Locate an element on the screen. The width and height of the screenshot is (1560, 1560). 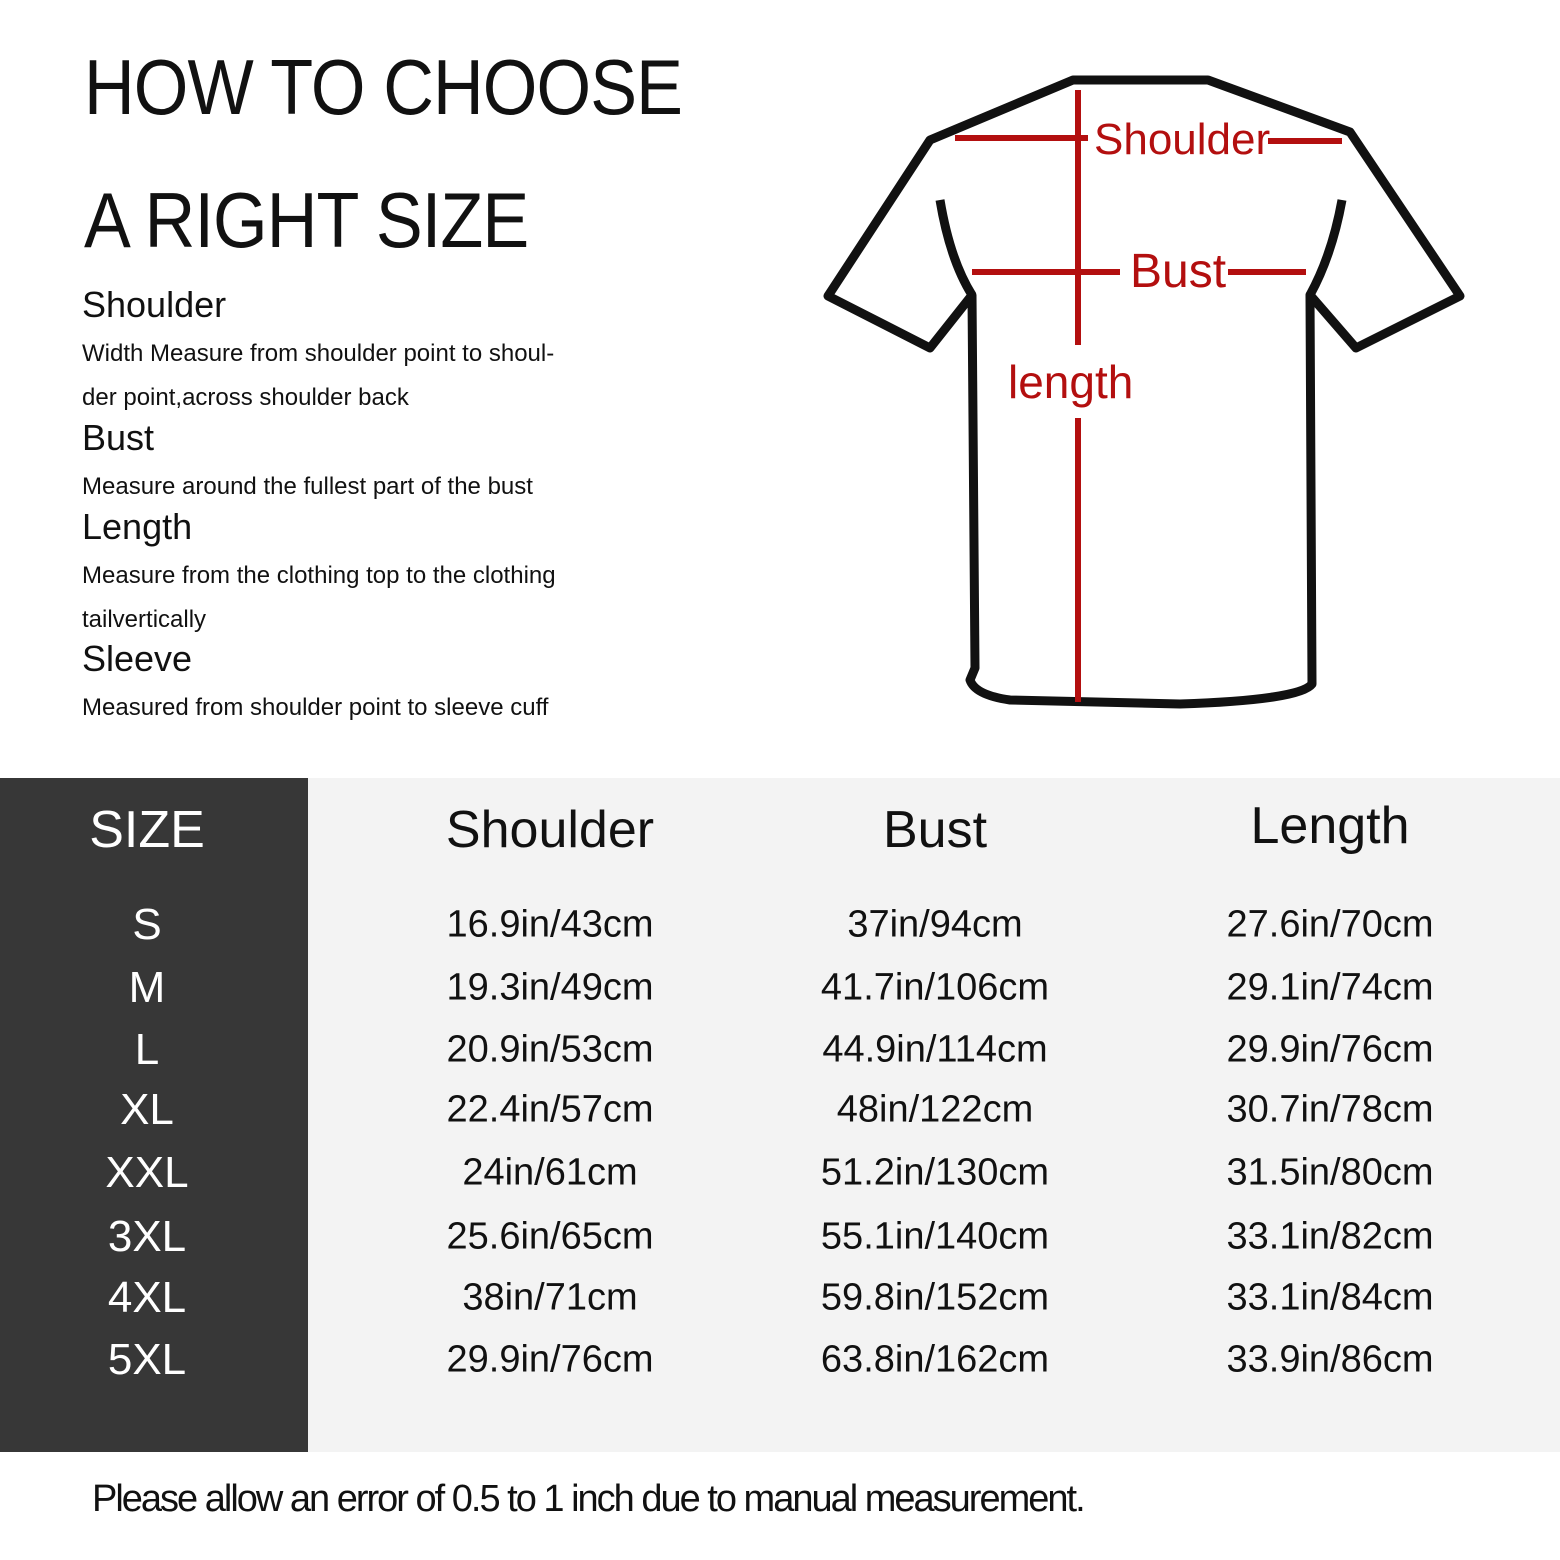
guide-heading-sleeve: Sleeve is located at coordinates (137, 658).